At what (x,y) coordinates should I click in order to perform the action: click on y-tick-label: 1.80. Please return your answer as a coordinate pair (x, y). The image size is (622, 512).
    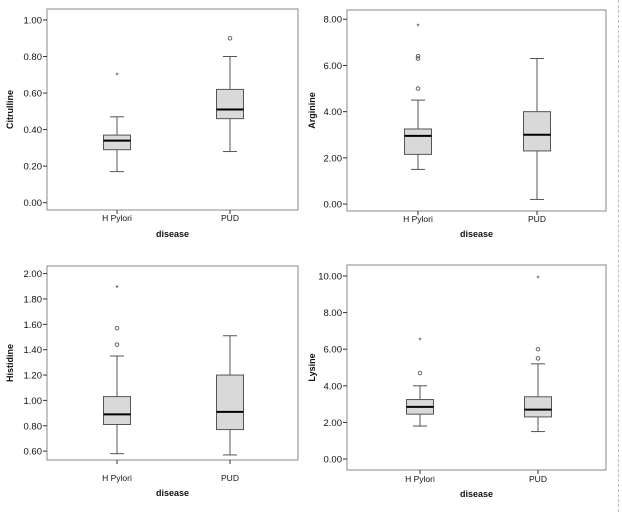
    Looking at the image, I should click on (33, 299).